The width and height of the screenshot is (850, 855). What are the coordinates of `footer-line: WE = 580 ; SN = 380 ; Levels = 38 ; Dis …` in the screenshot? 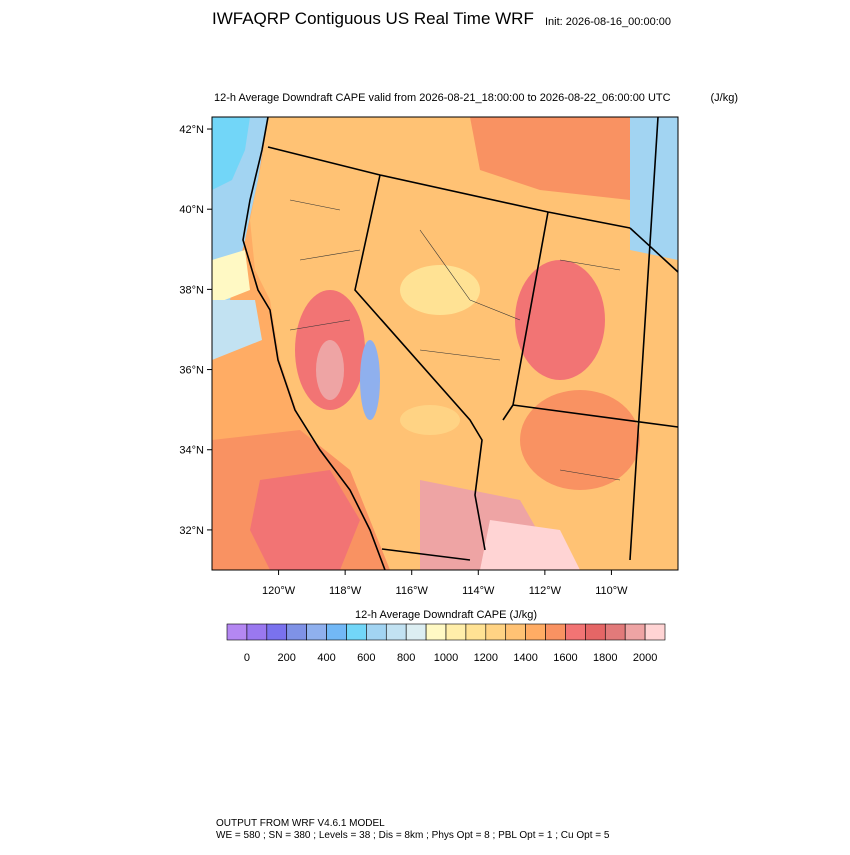 It's located at (413, 835).